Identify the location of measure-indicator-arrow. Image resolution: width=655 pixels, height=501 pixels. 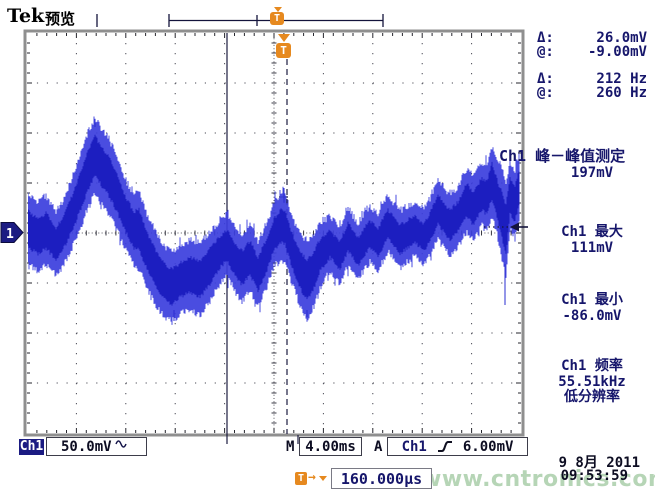
(506, 227).